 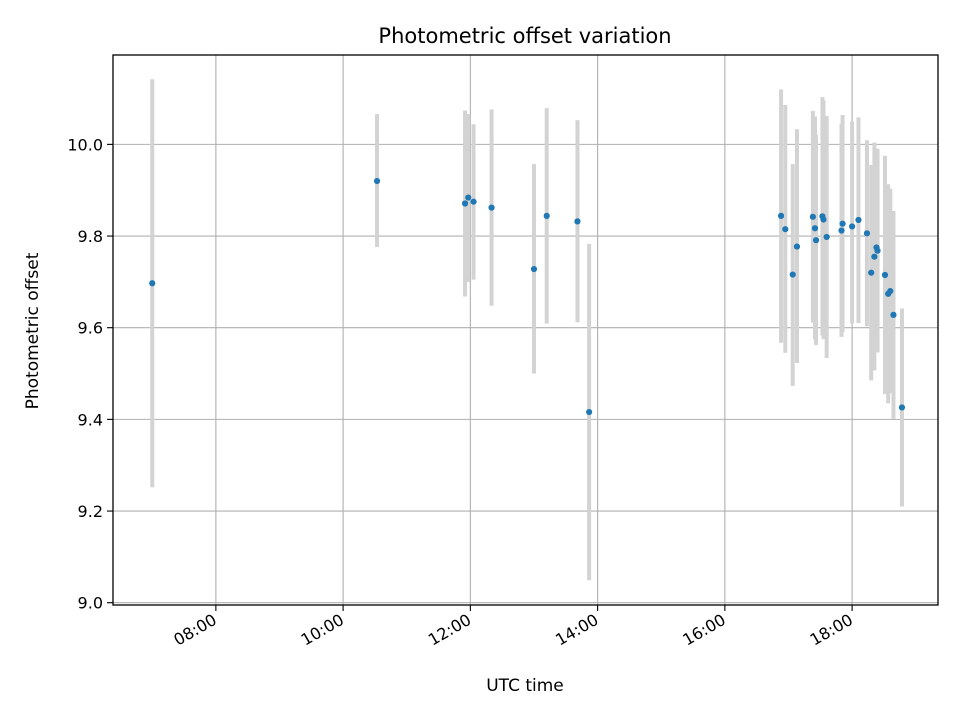 I want to click on y-tick-label: 9.8, so click(x=90, y=236).